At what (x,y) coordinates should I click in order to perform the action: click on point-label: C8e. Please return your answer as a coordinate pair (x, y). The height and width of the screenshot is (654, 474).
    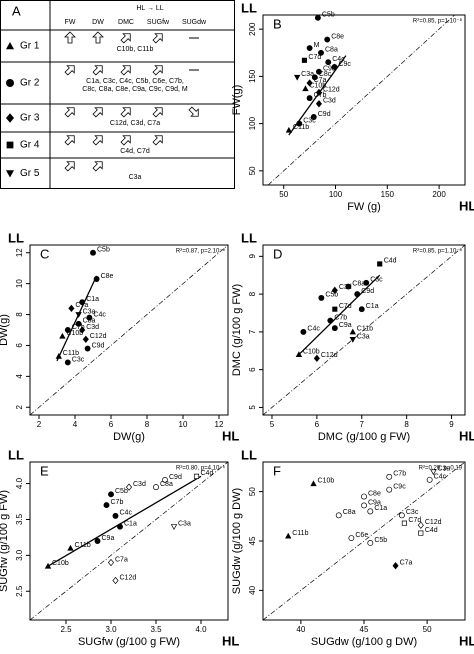
    Looking at the image, I should click on (107, 276).